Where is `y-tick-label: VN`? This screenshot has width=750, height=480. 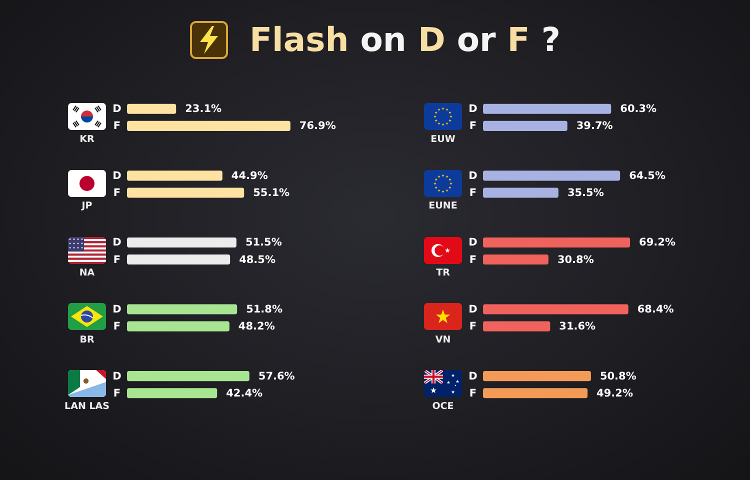 y-tick-label: VN is located at coordinates (443, 340).